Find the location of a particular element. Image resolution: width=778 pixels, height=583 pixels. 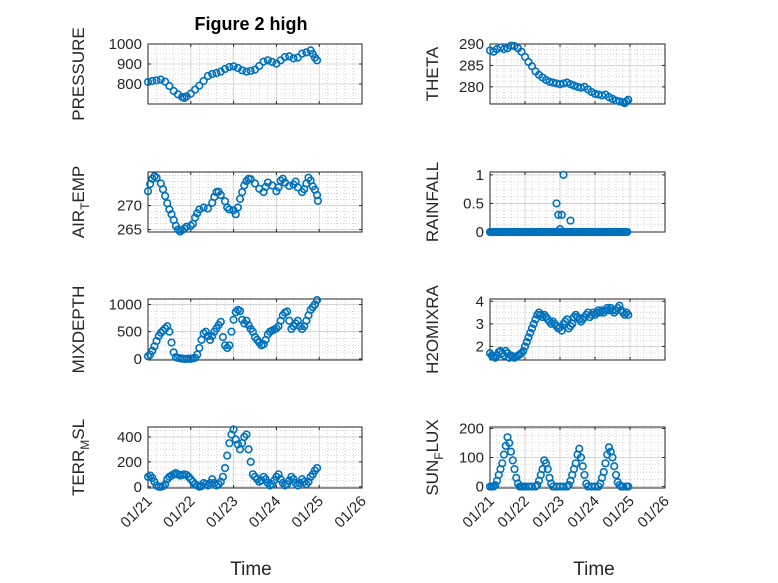

y-axis-label: THETA is located at coordinates (432, 73).